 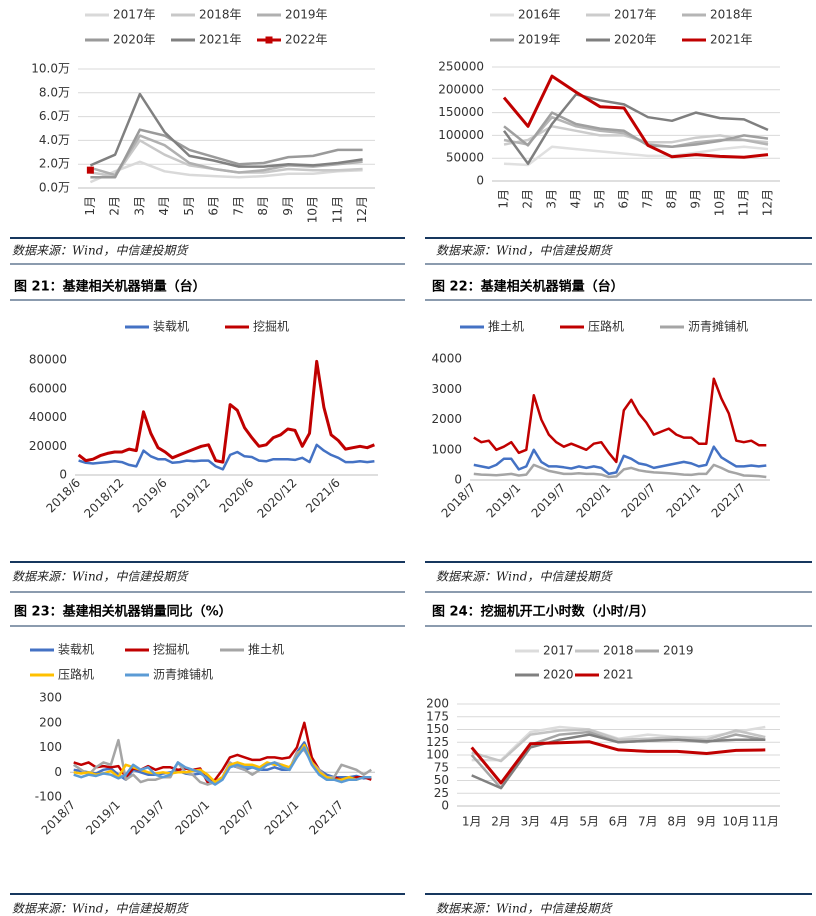 I want to click on y-tick-label: 3000, so click(x=446, y=389).